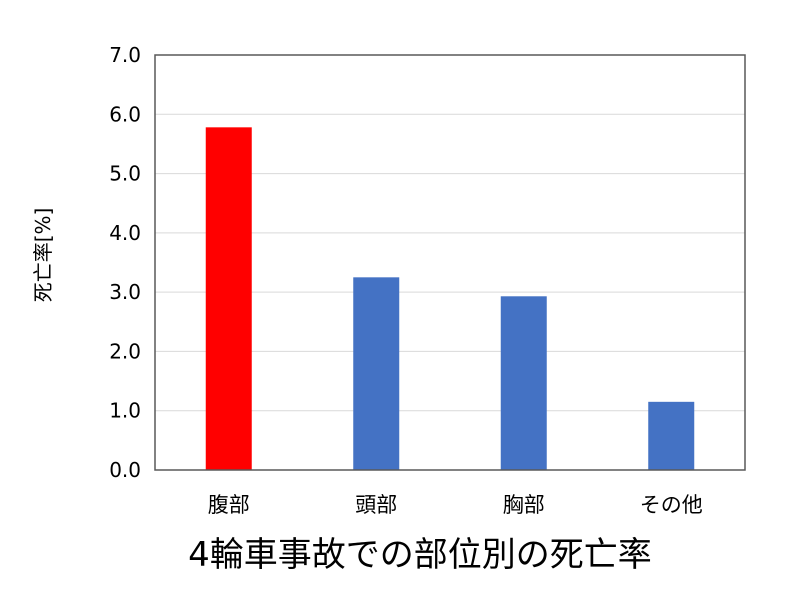 The width and height of the screenshot is (800, 600). What do you see at coordinates (420, 555) in the screenshot?
I see `chart-title: 4輪車事故での部位別の死亡率` at bounding box center [420, 555].